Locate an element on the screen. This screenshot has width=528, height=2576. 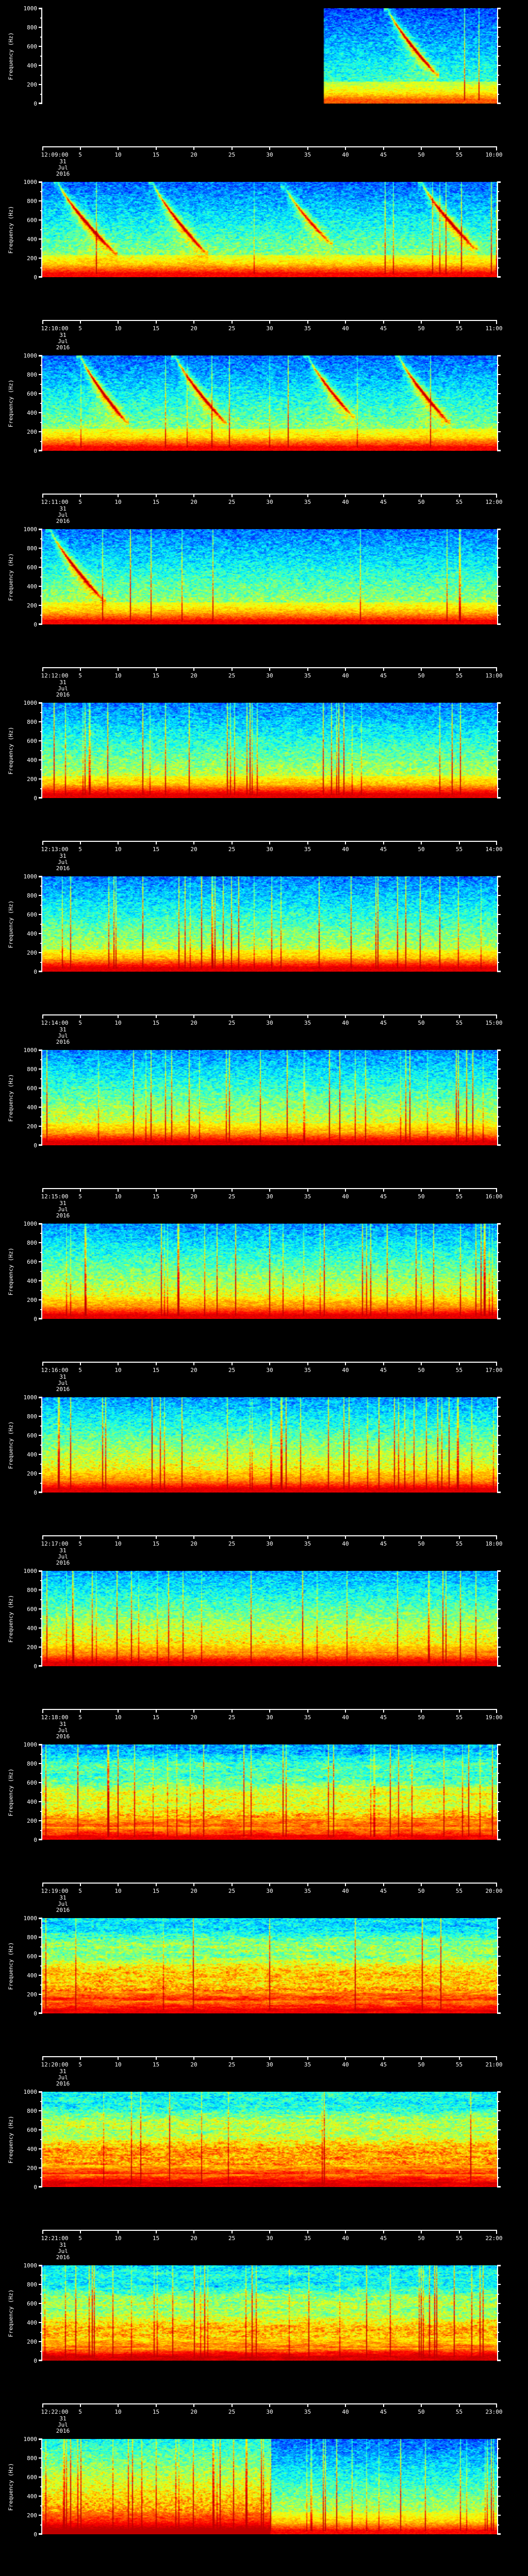
y-axis-title-text: Frequency (Hz) is located at coordinates (10, 924).